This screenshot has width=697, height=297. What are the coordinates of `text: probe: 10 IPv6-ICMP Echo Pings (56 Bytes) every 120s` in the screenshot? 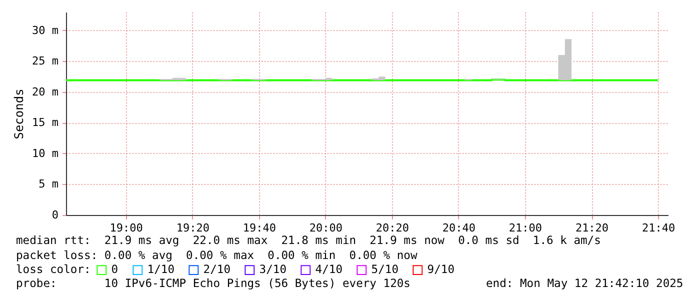 It's located at (213, 284).